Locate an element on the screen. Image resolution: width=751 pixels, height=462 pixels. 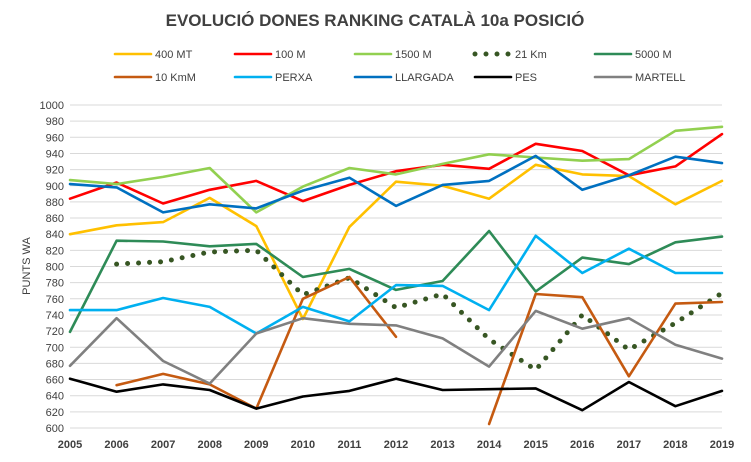
legend-item: LLARGADA is located at coordinates (403, 78).